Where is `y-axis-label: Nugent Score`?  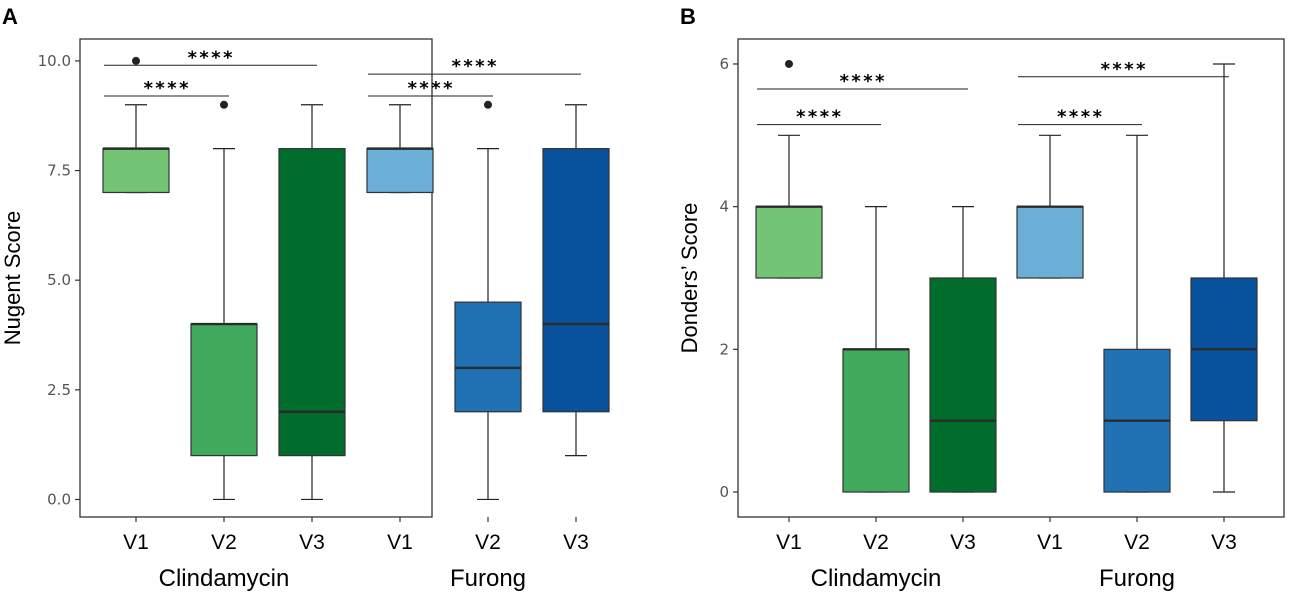 y-axis-label: Nugent Score is located at coordinates (12, 278).